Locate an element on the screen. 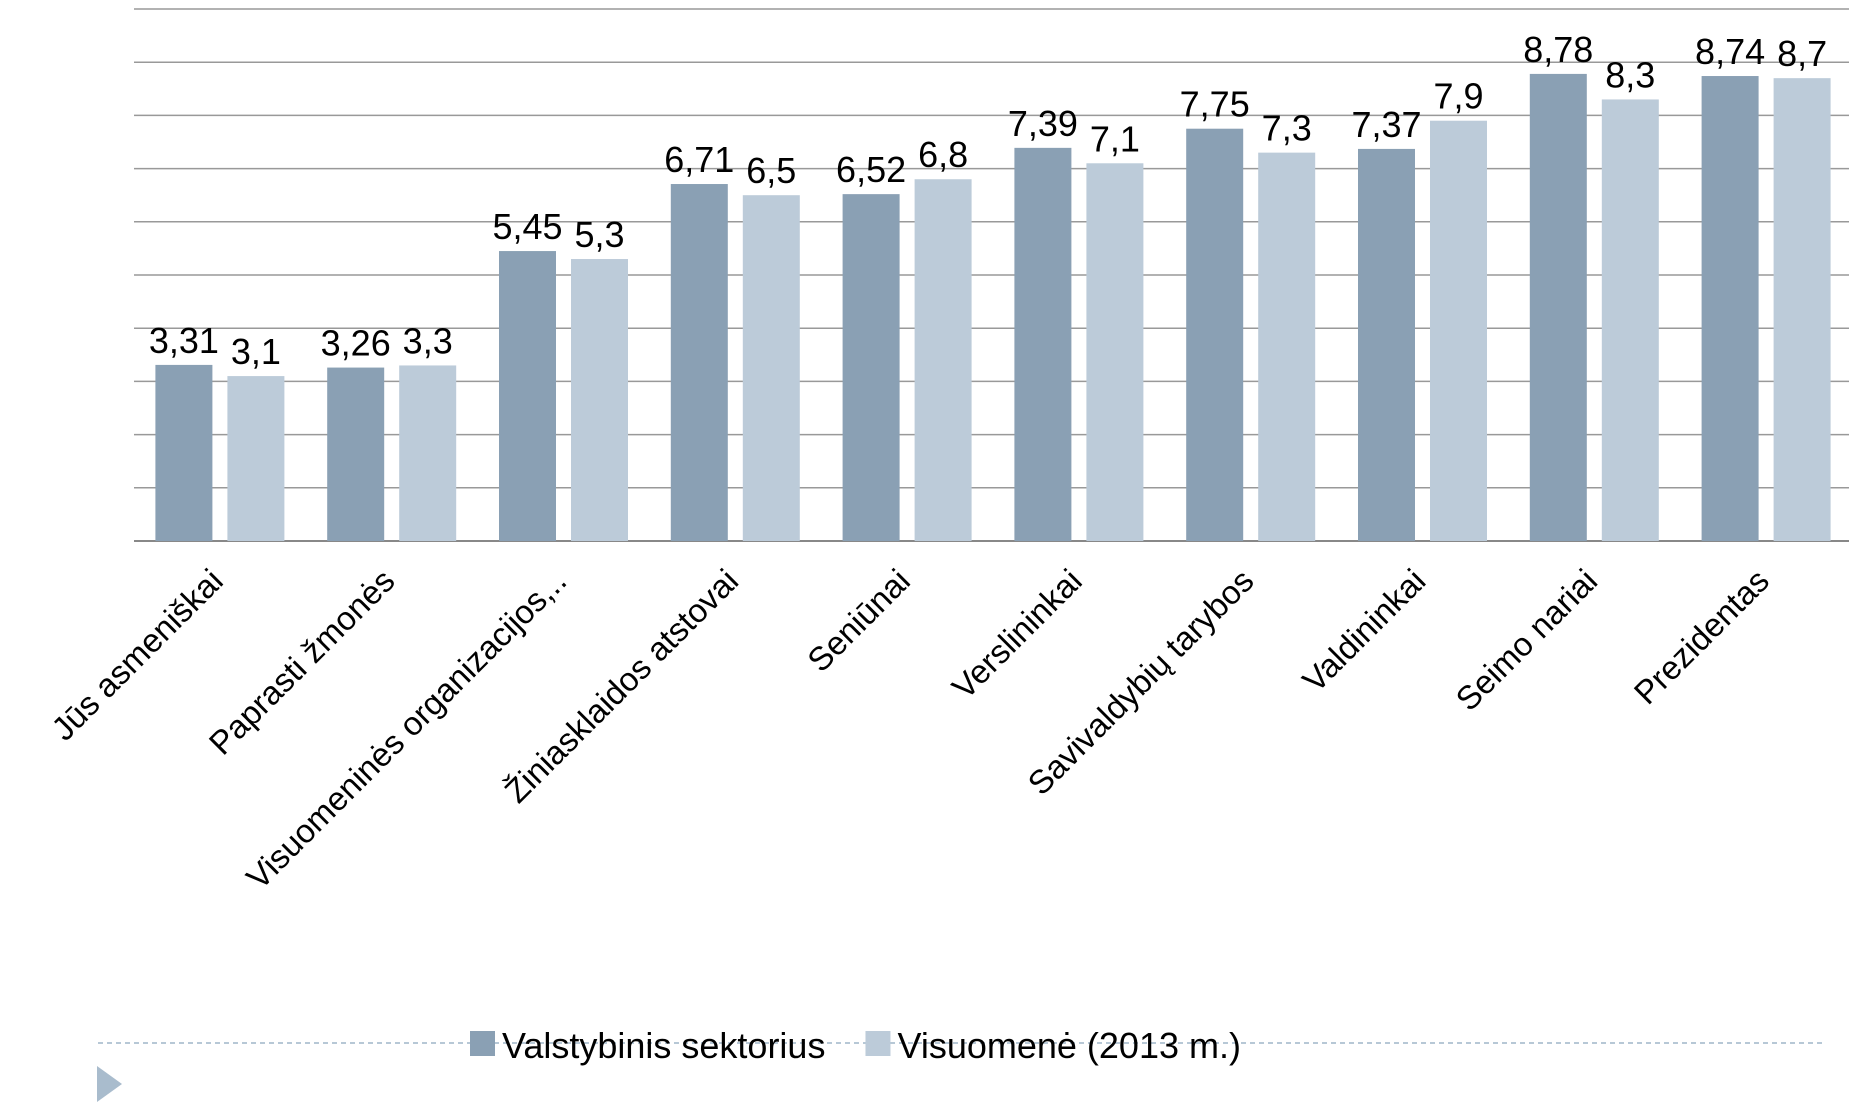 The image size is (1849, 1103). data-label: 7,3 is located at coordinates (1287, 128).